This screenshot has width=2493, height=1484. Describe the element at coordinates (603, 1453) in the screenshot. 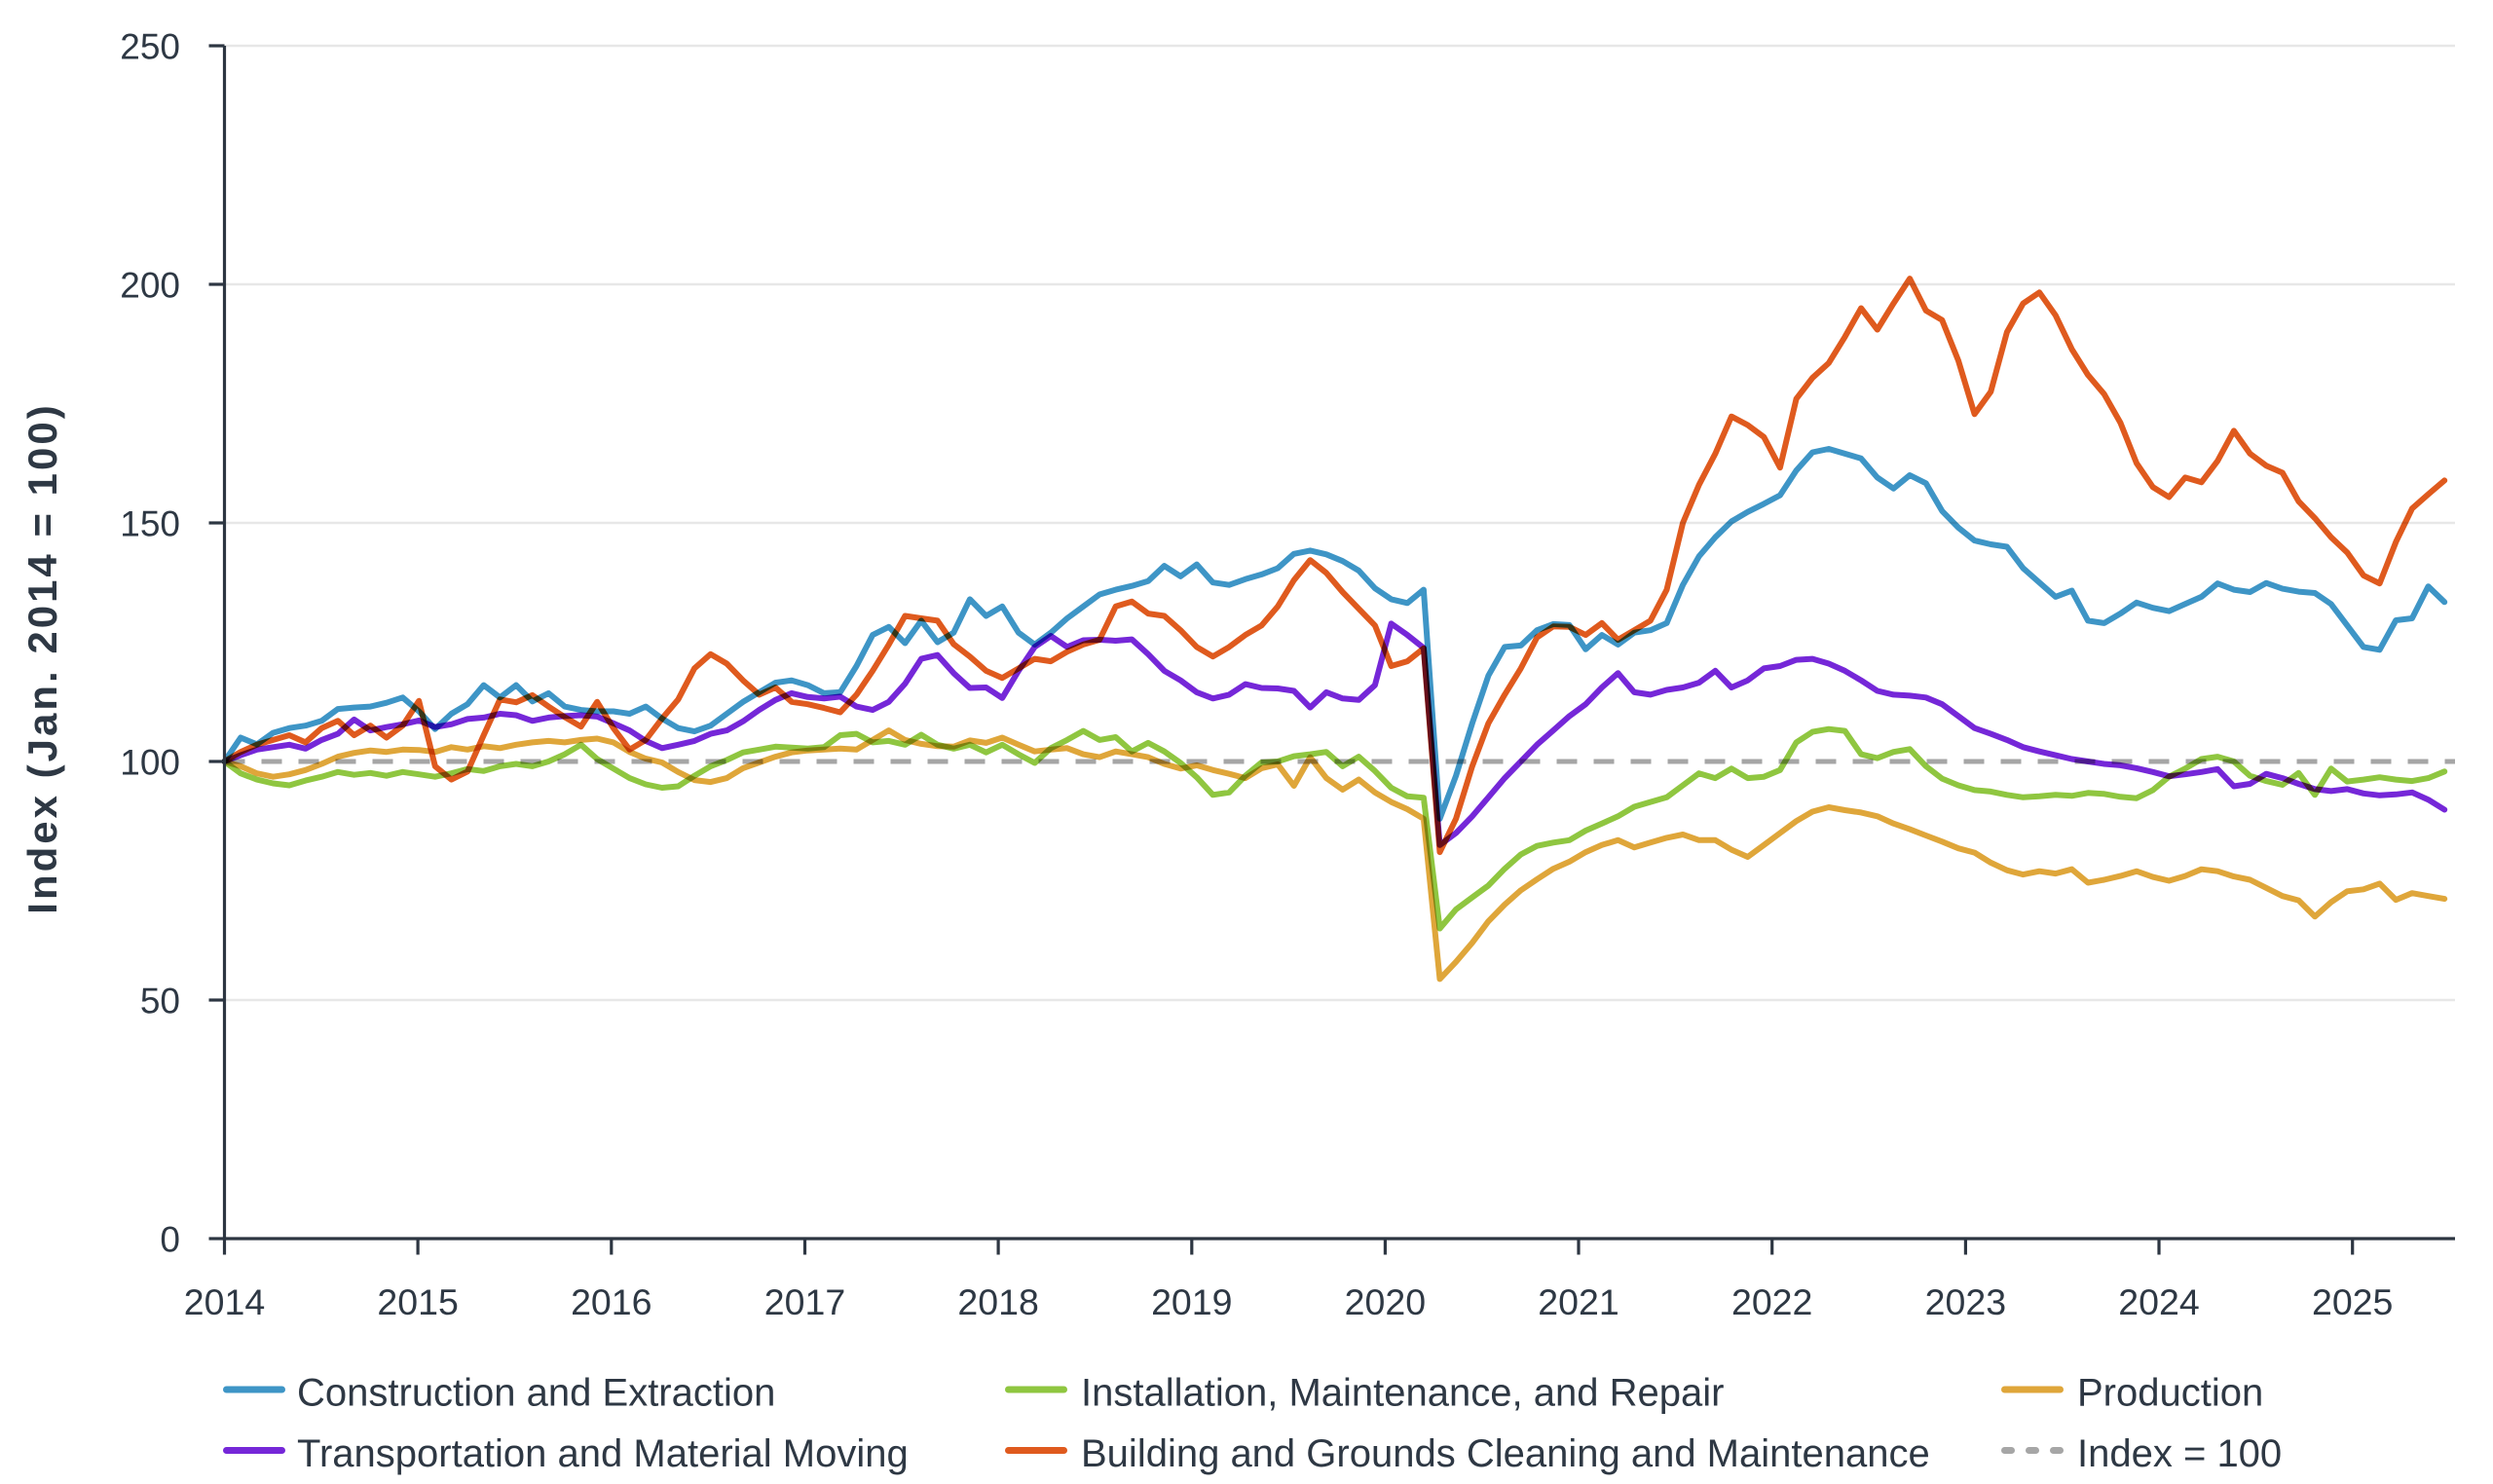

I see `svg-text:Transportation and Material Mo: Transportation and Material Moving` at that location.